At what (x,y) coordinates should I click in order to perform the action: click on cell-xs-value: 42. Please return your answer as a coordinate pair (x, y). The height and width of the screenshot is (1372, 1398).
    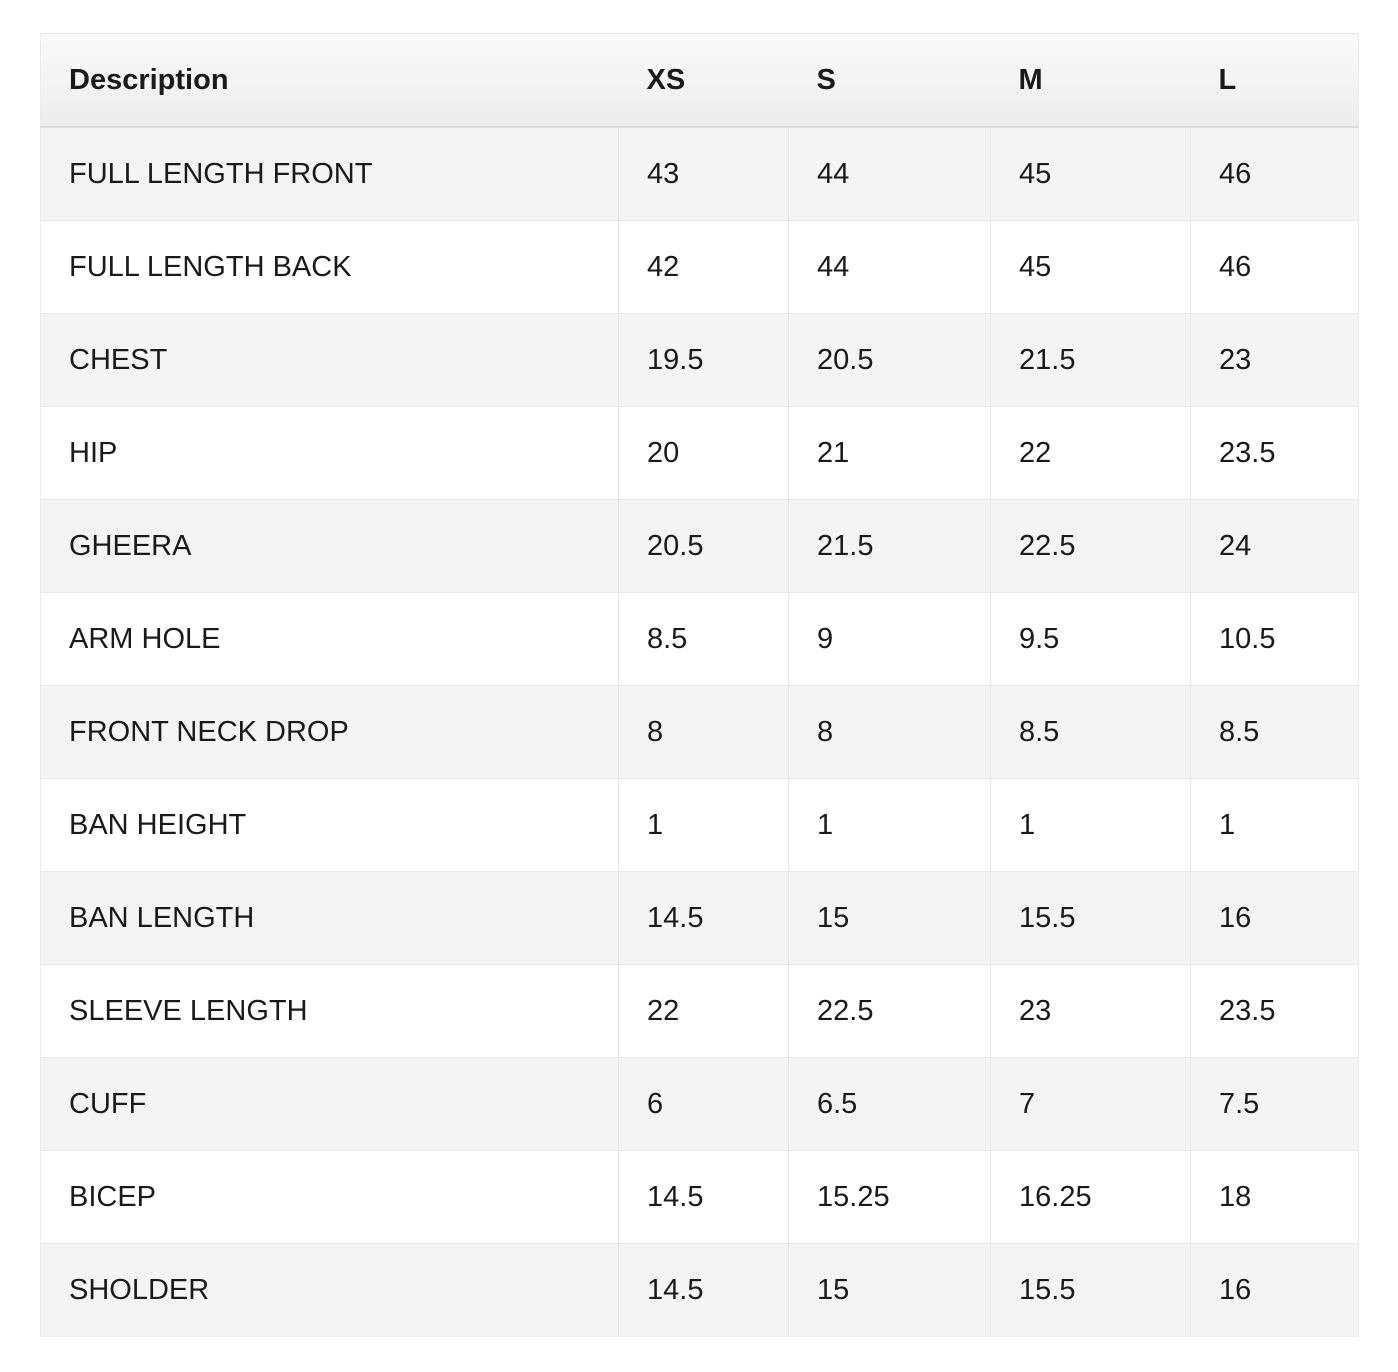
    Looking at the image, I should click on (703, 267).